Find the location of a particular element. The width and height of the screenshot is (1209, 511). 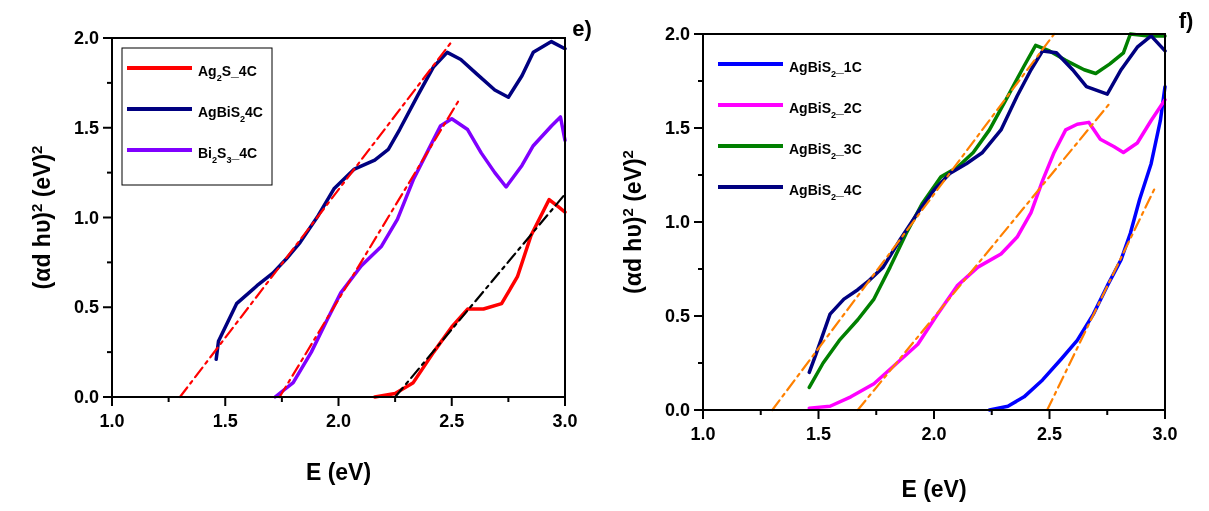

legend-label: AgBiS$_{2}$4C is located at coordinates (230, 114).